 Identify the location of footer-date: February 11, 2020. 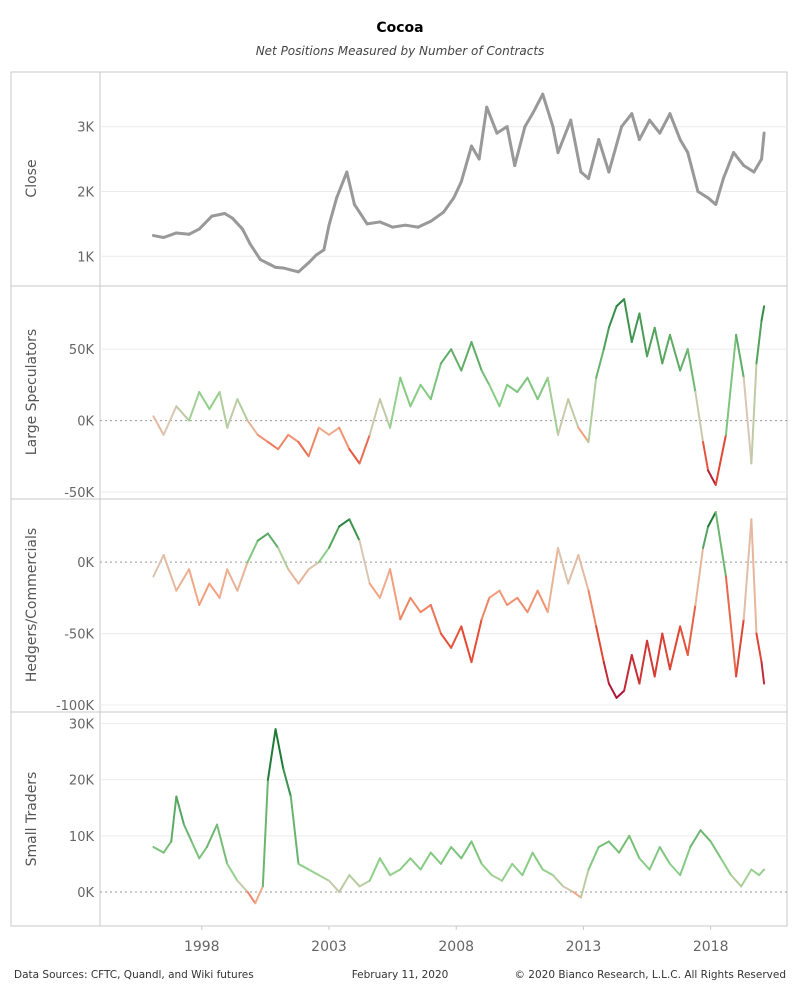
(400, 975).